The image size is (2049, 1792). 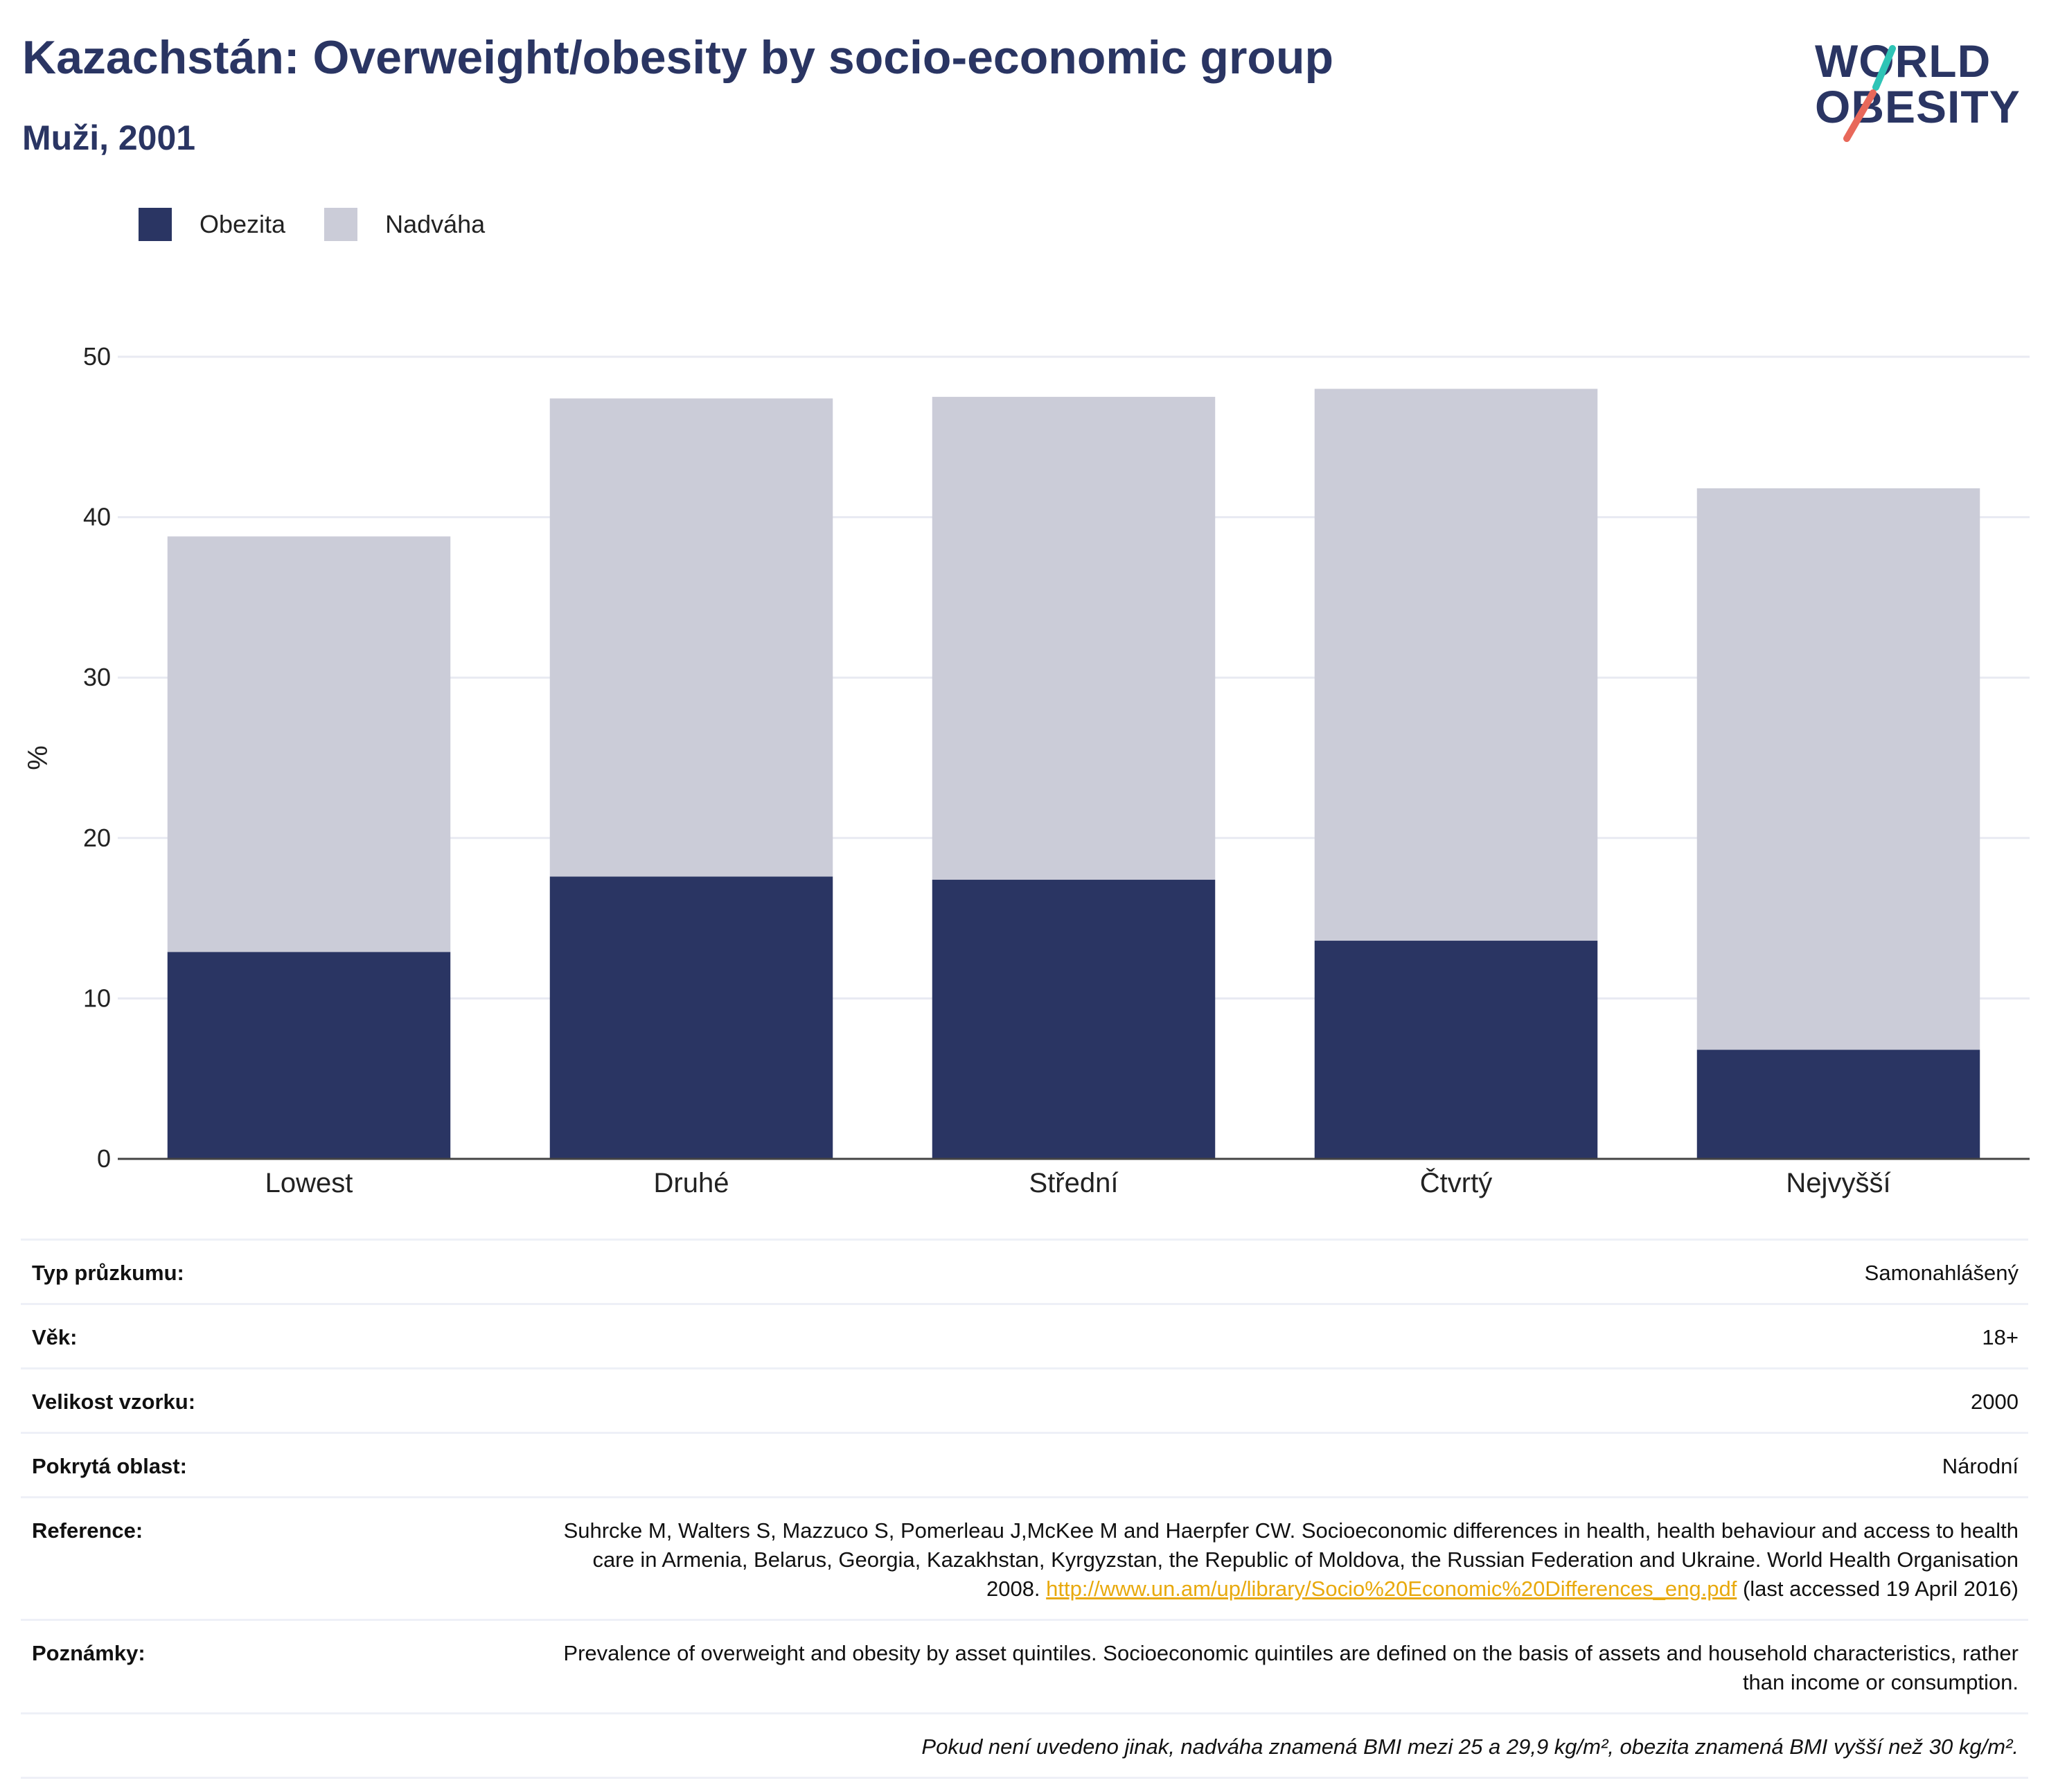 I want to click on info-key-notes: Poznámky:, so click(x=89, y=1653).